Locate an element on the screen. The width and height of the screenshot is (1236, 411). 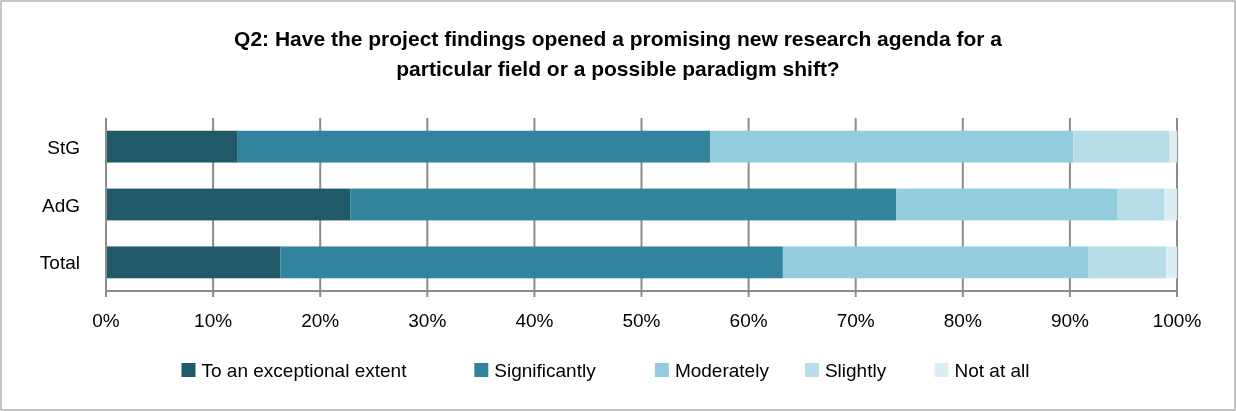
x-tick-label: 30% is located at coordinates (427, 320).